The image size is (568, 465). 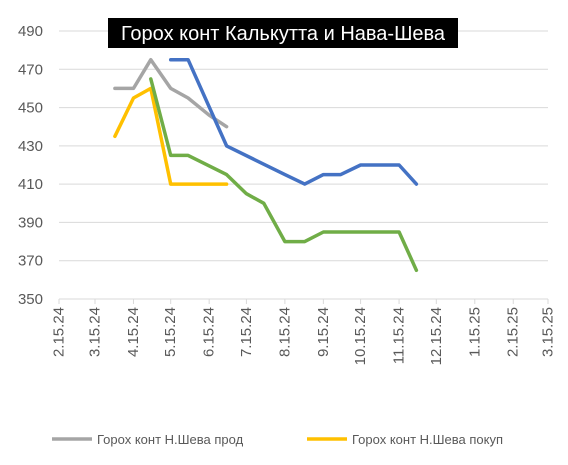 What do you see at coordinates (474, 332) in the screenshot?
I see `x-tick-label: 1.15.25` at bounding box center [474, 332].